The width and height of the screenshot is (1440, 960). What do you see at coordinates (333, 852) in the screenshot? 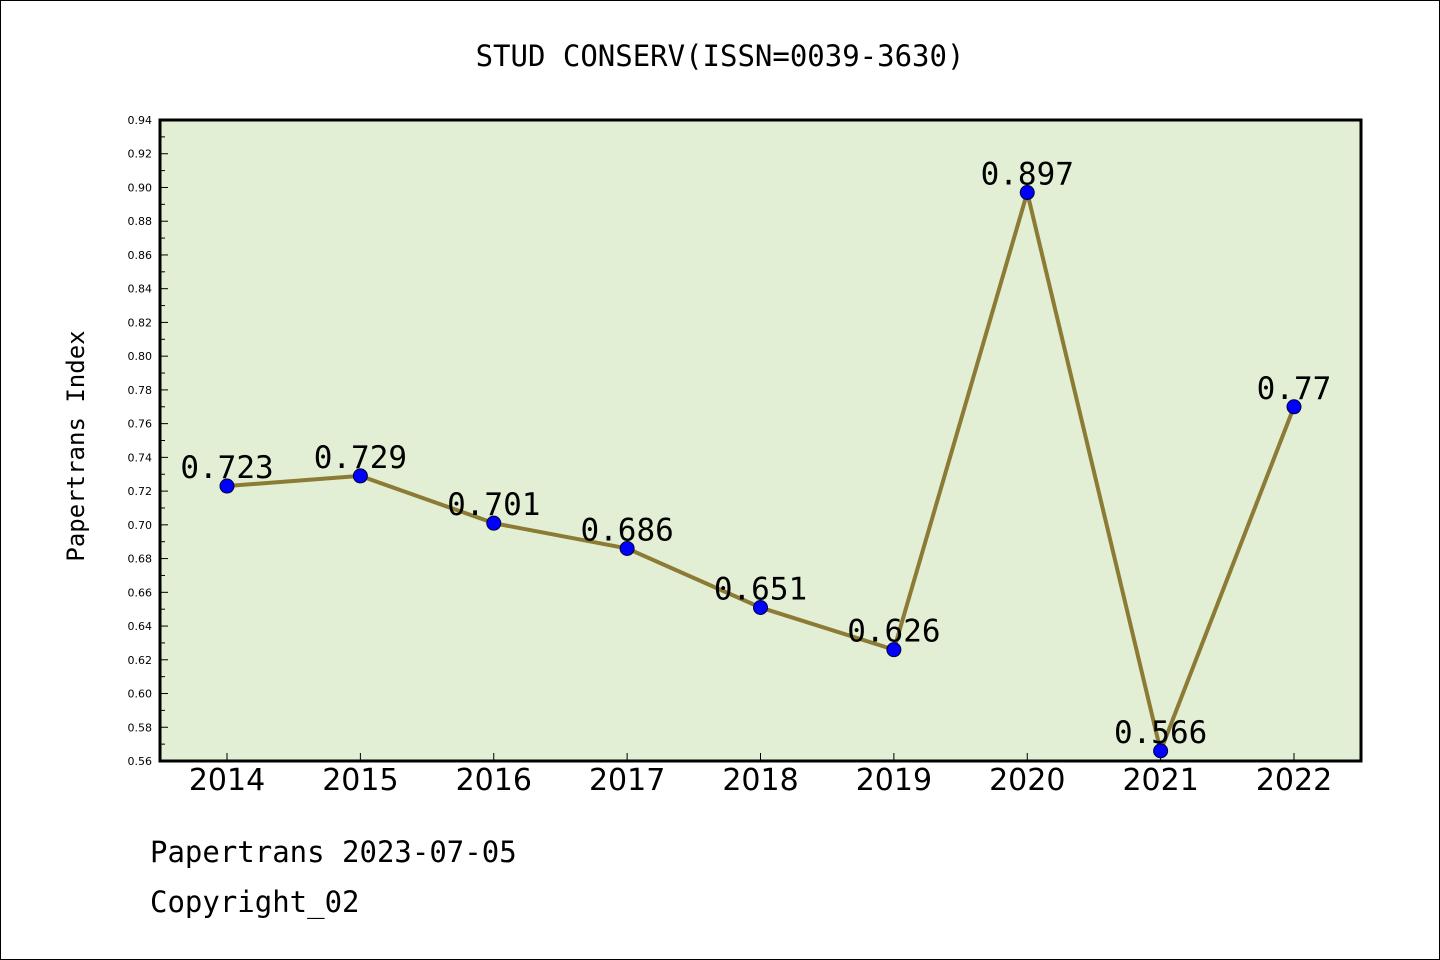
I see `footer-date-line: Papertrans 2023-07-05` at bounding box center [333, 852].